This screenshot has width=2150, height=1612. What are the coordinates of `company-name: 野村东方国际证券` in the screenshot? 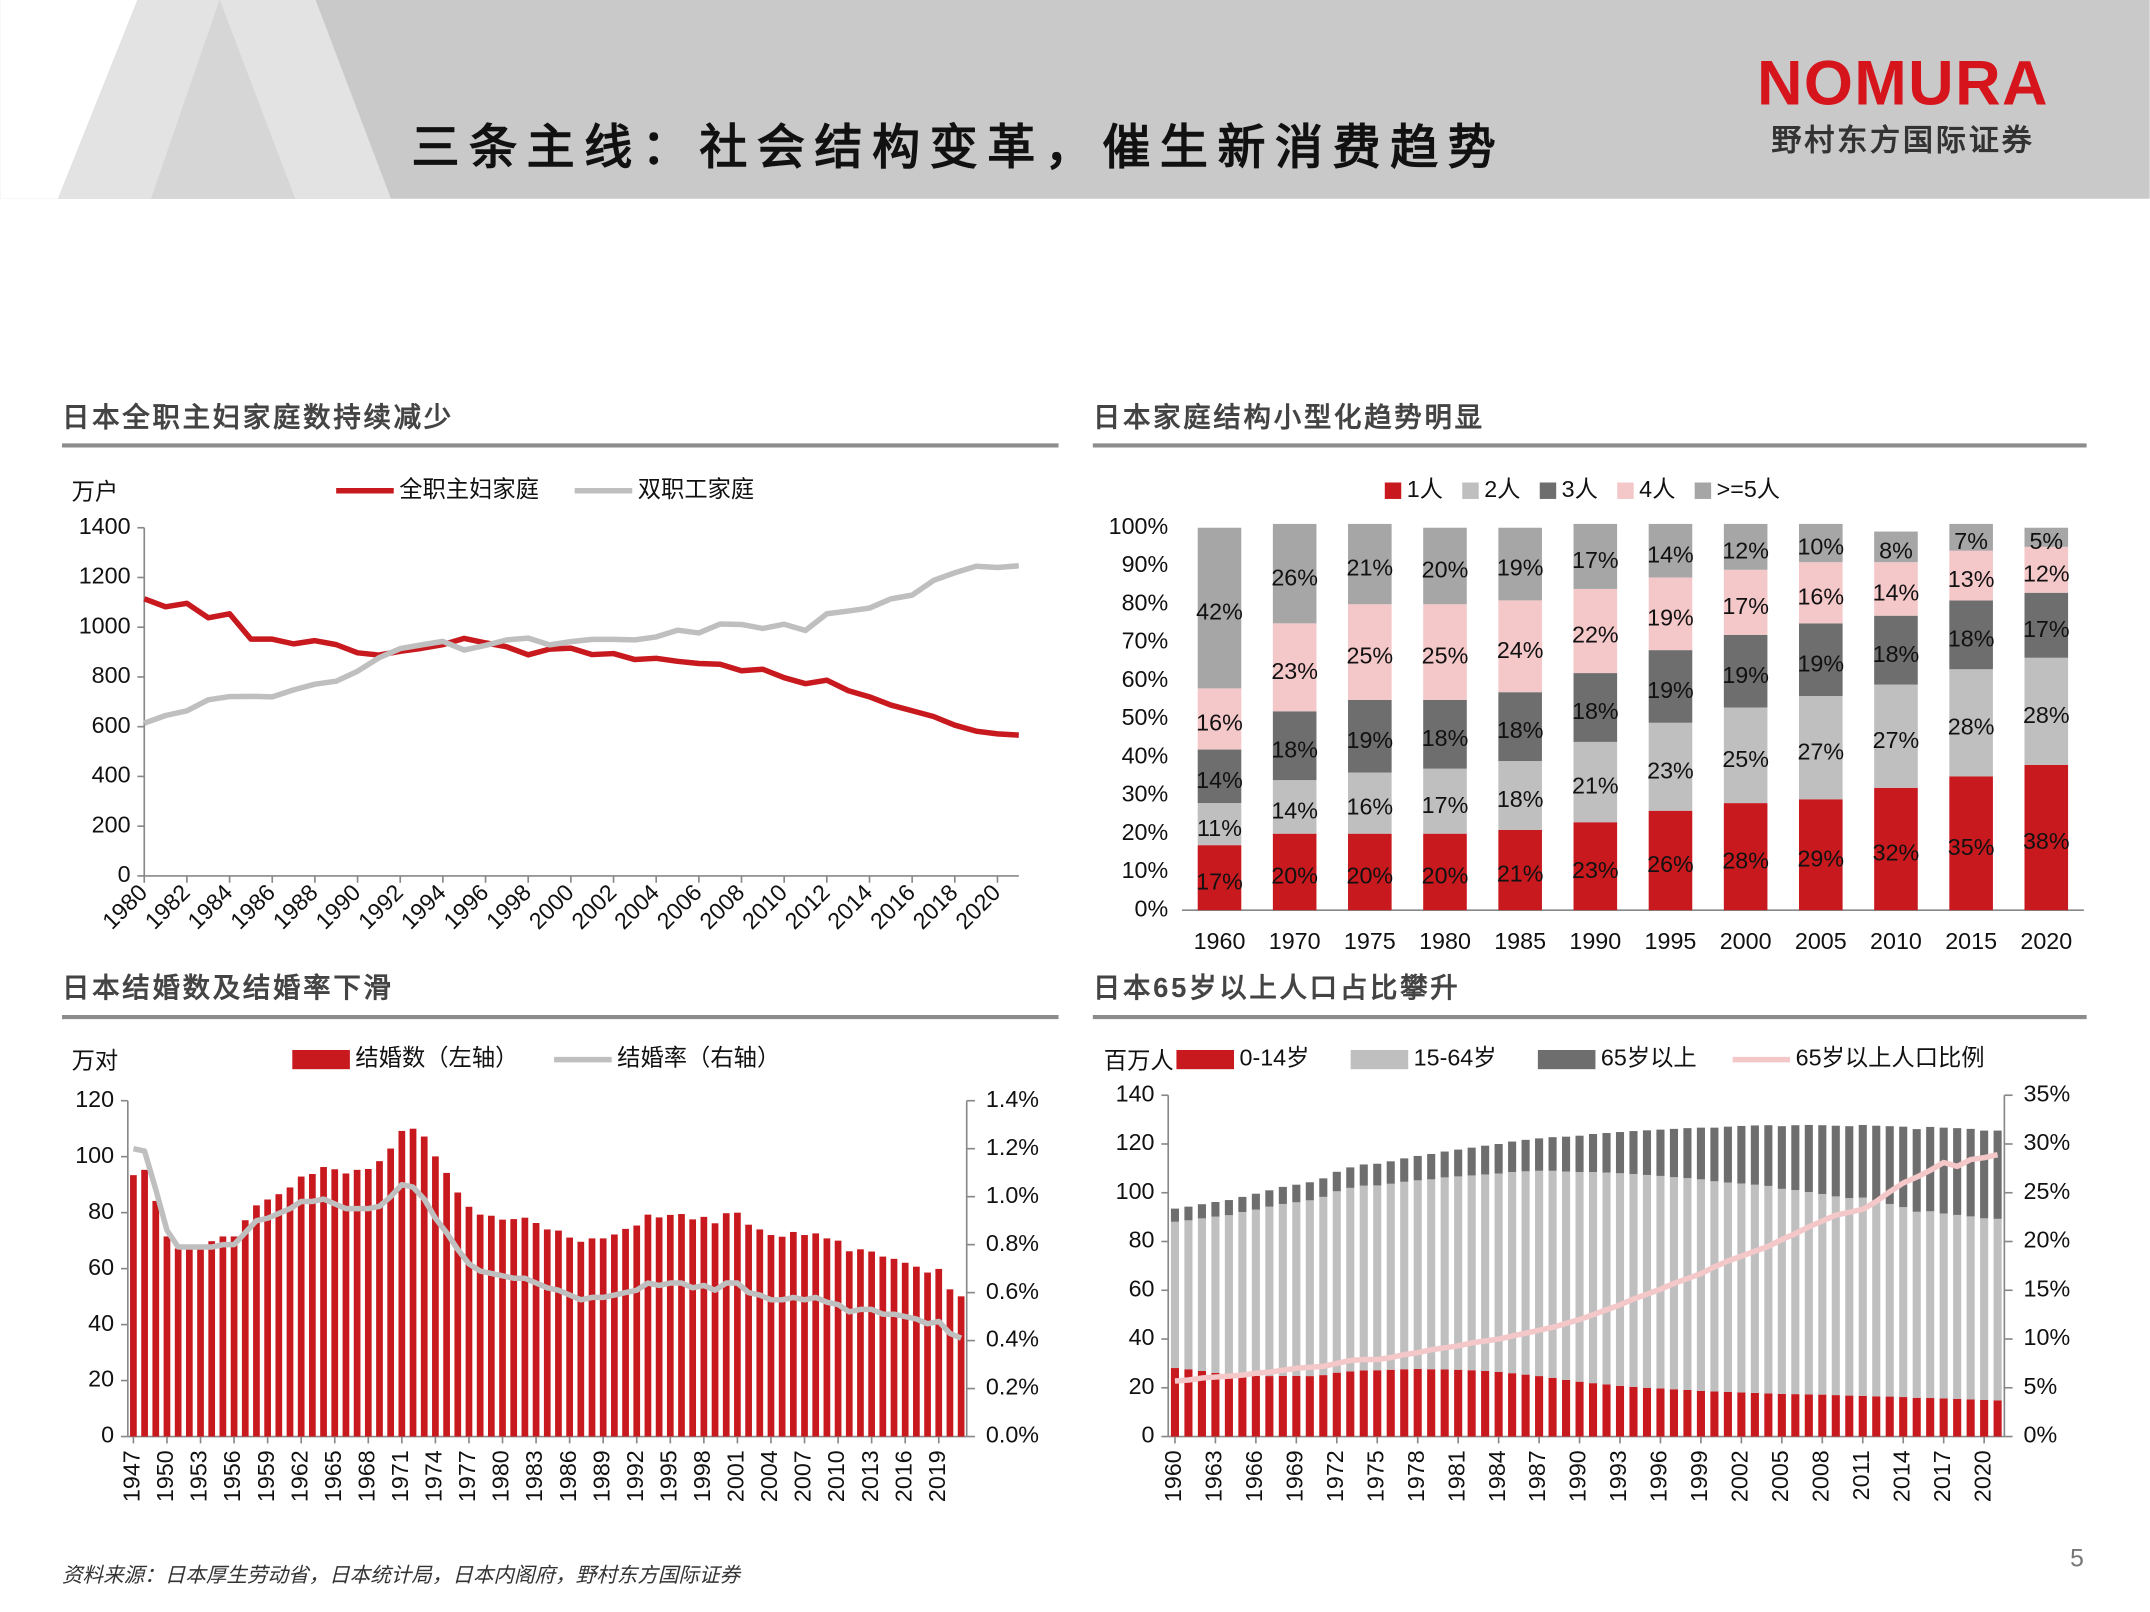 It's located at (1902, 140).